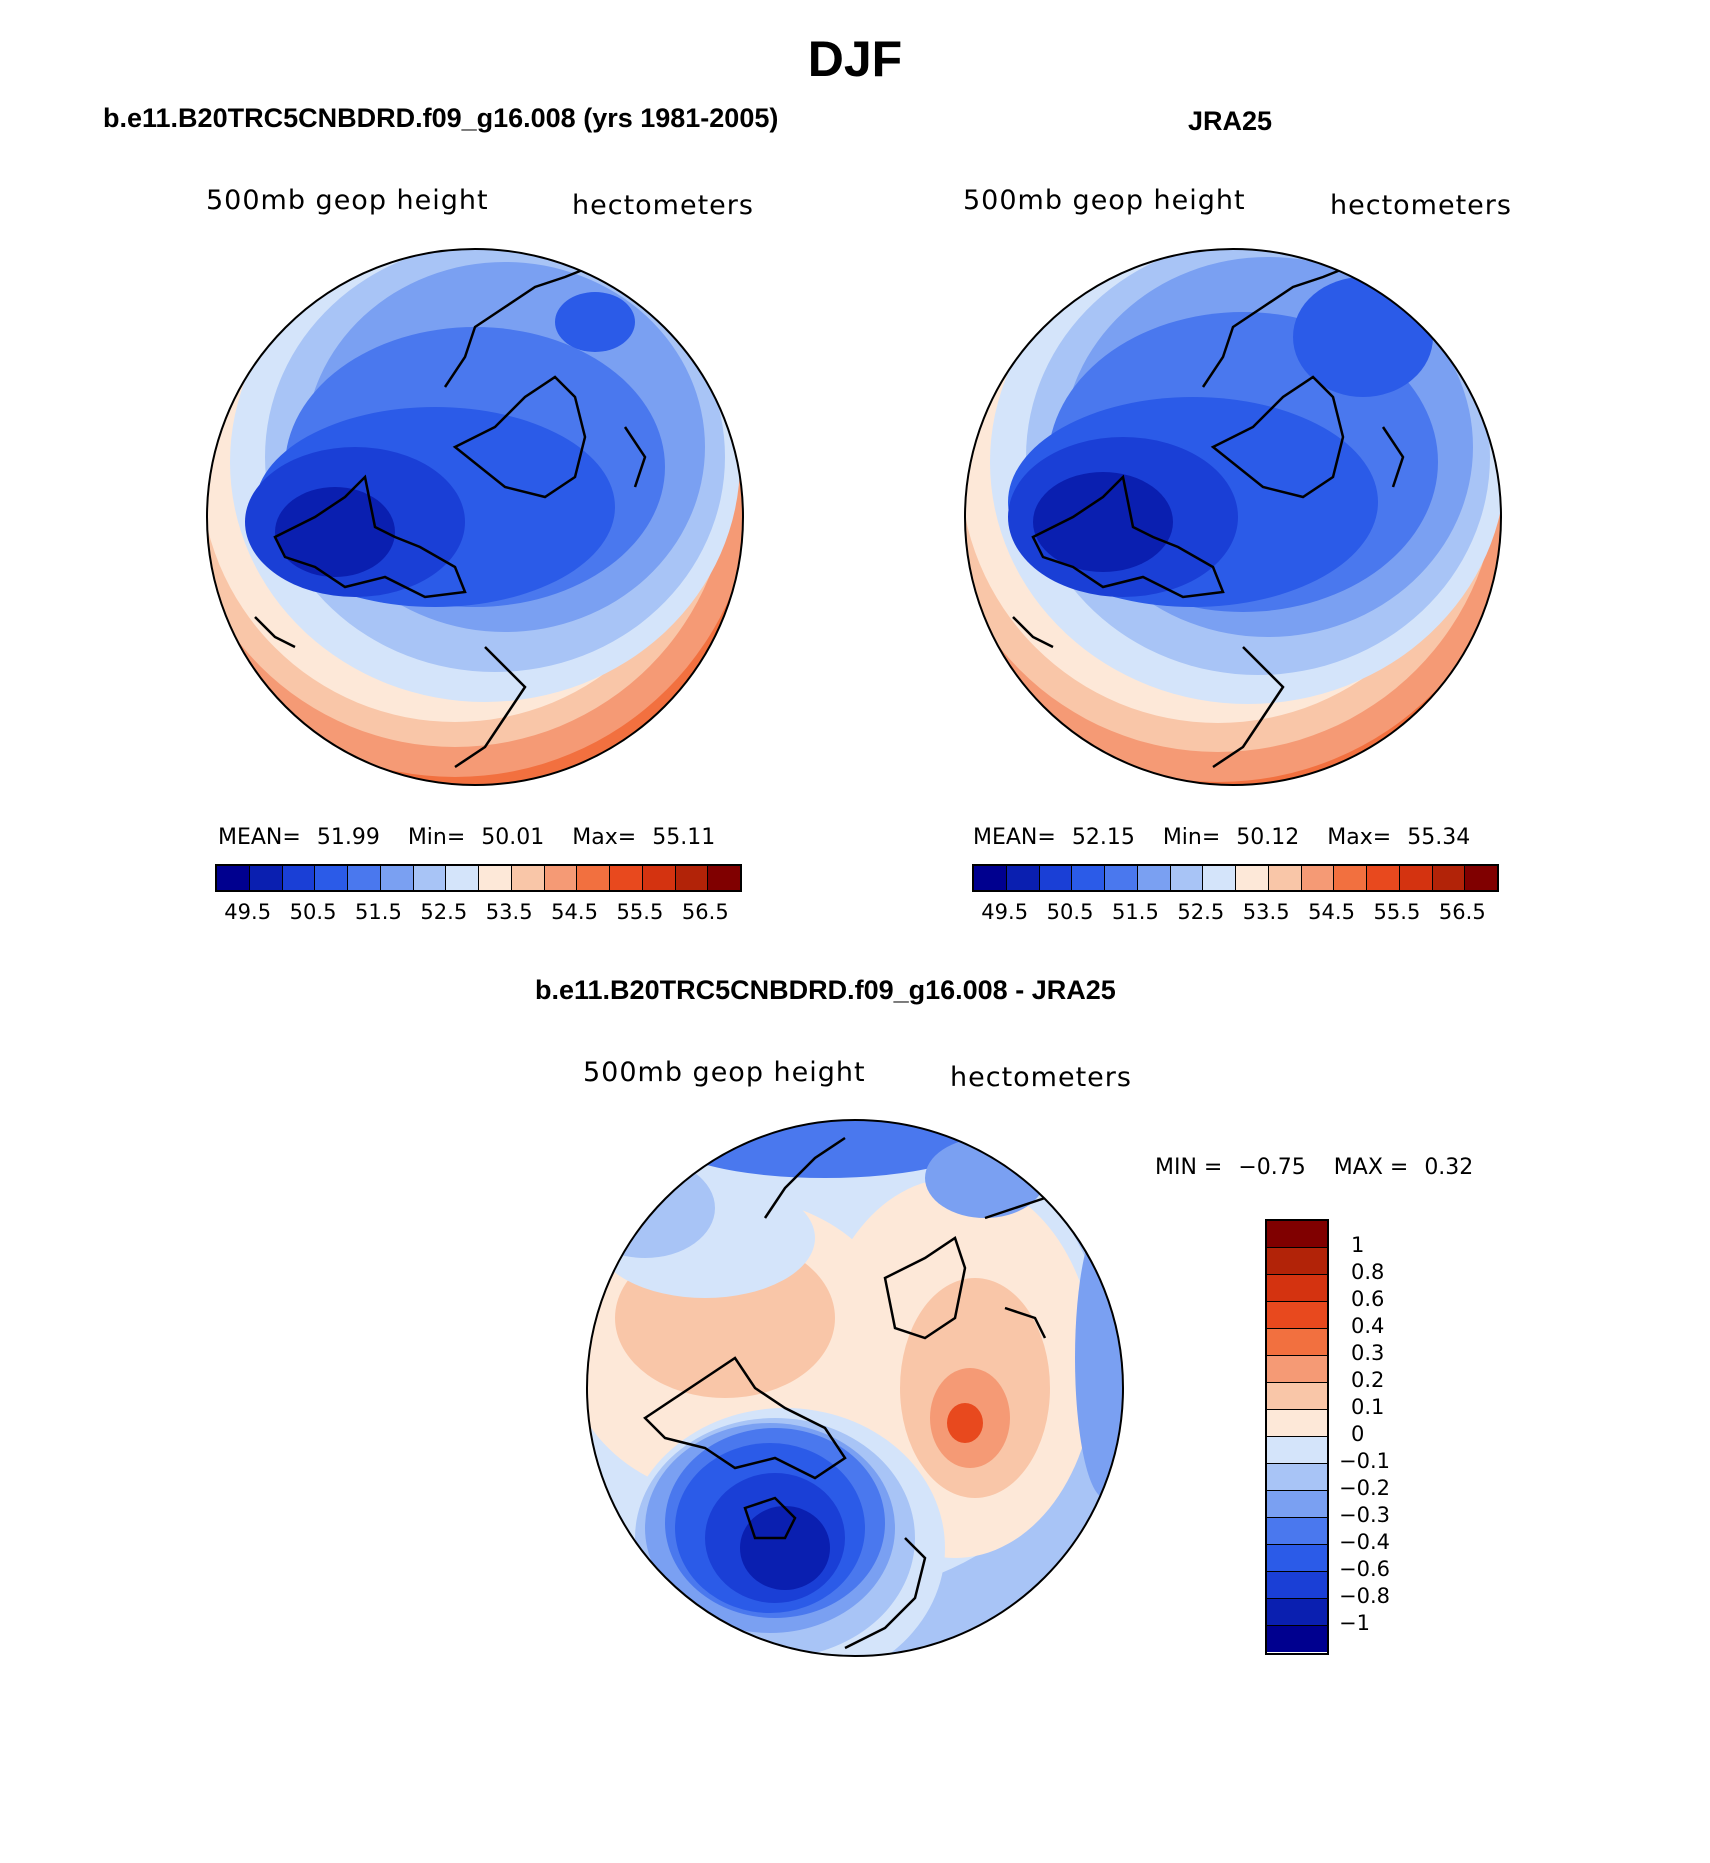  What do you see at coordinates (1439, 837) in the screenshot?
I see `obs-max-value: 55.34` at bounding box center [1439, 837].